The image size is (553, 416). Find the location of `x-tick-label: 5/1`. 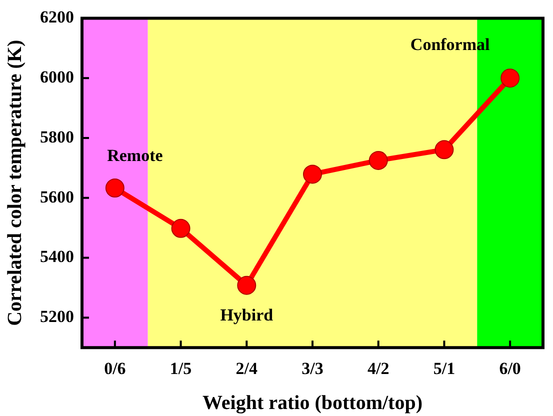

x-tick-label: 5/1 is located at coordinates (444, 368).